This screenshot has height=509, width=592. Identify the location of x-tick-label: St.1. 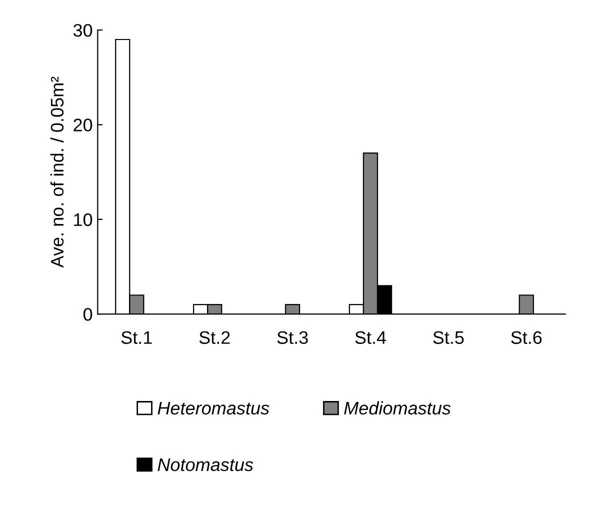
(136, 337).